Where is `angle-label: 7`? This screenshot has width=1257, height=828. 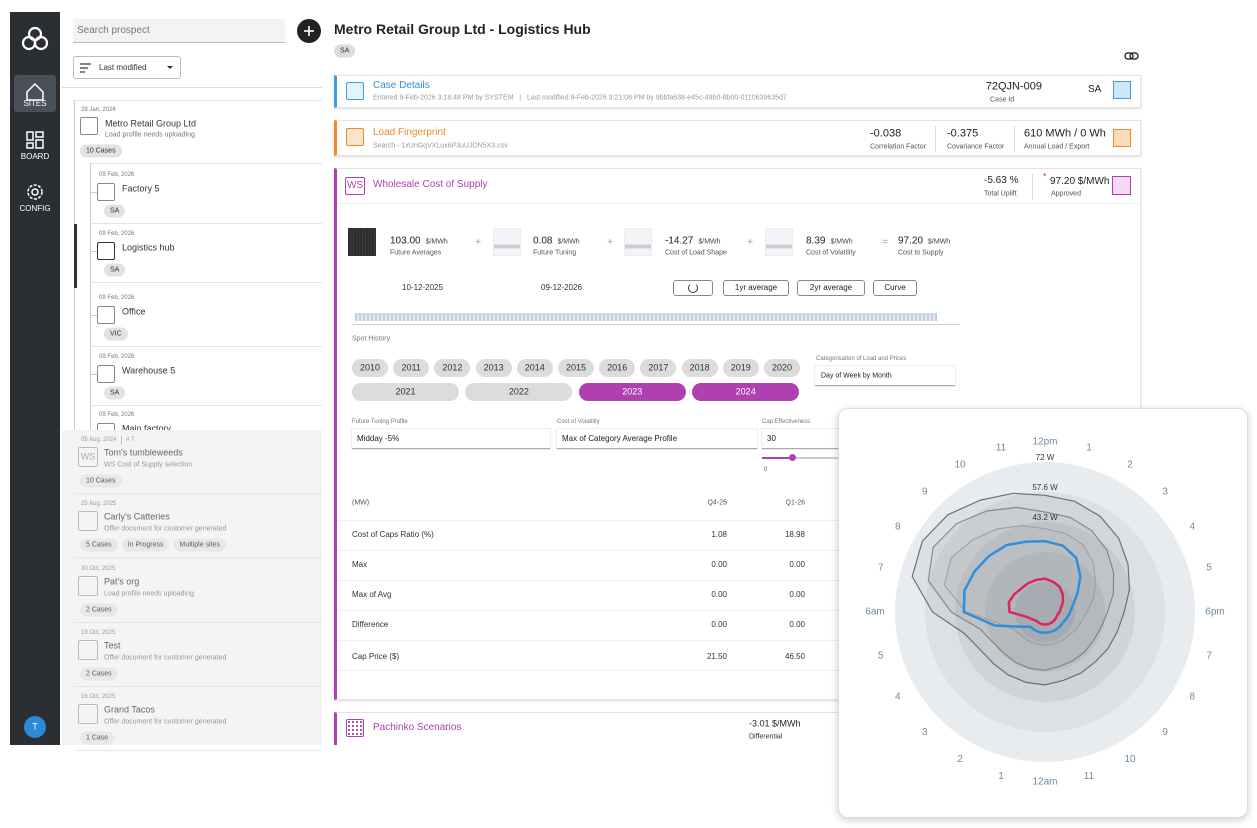
angle-label: 7 is located at coordinates (881, 568).